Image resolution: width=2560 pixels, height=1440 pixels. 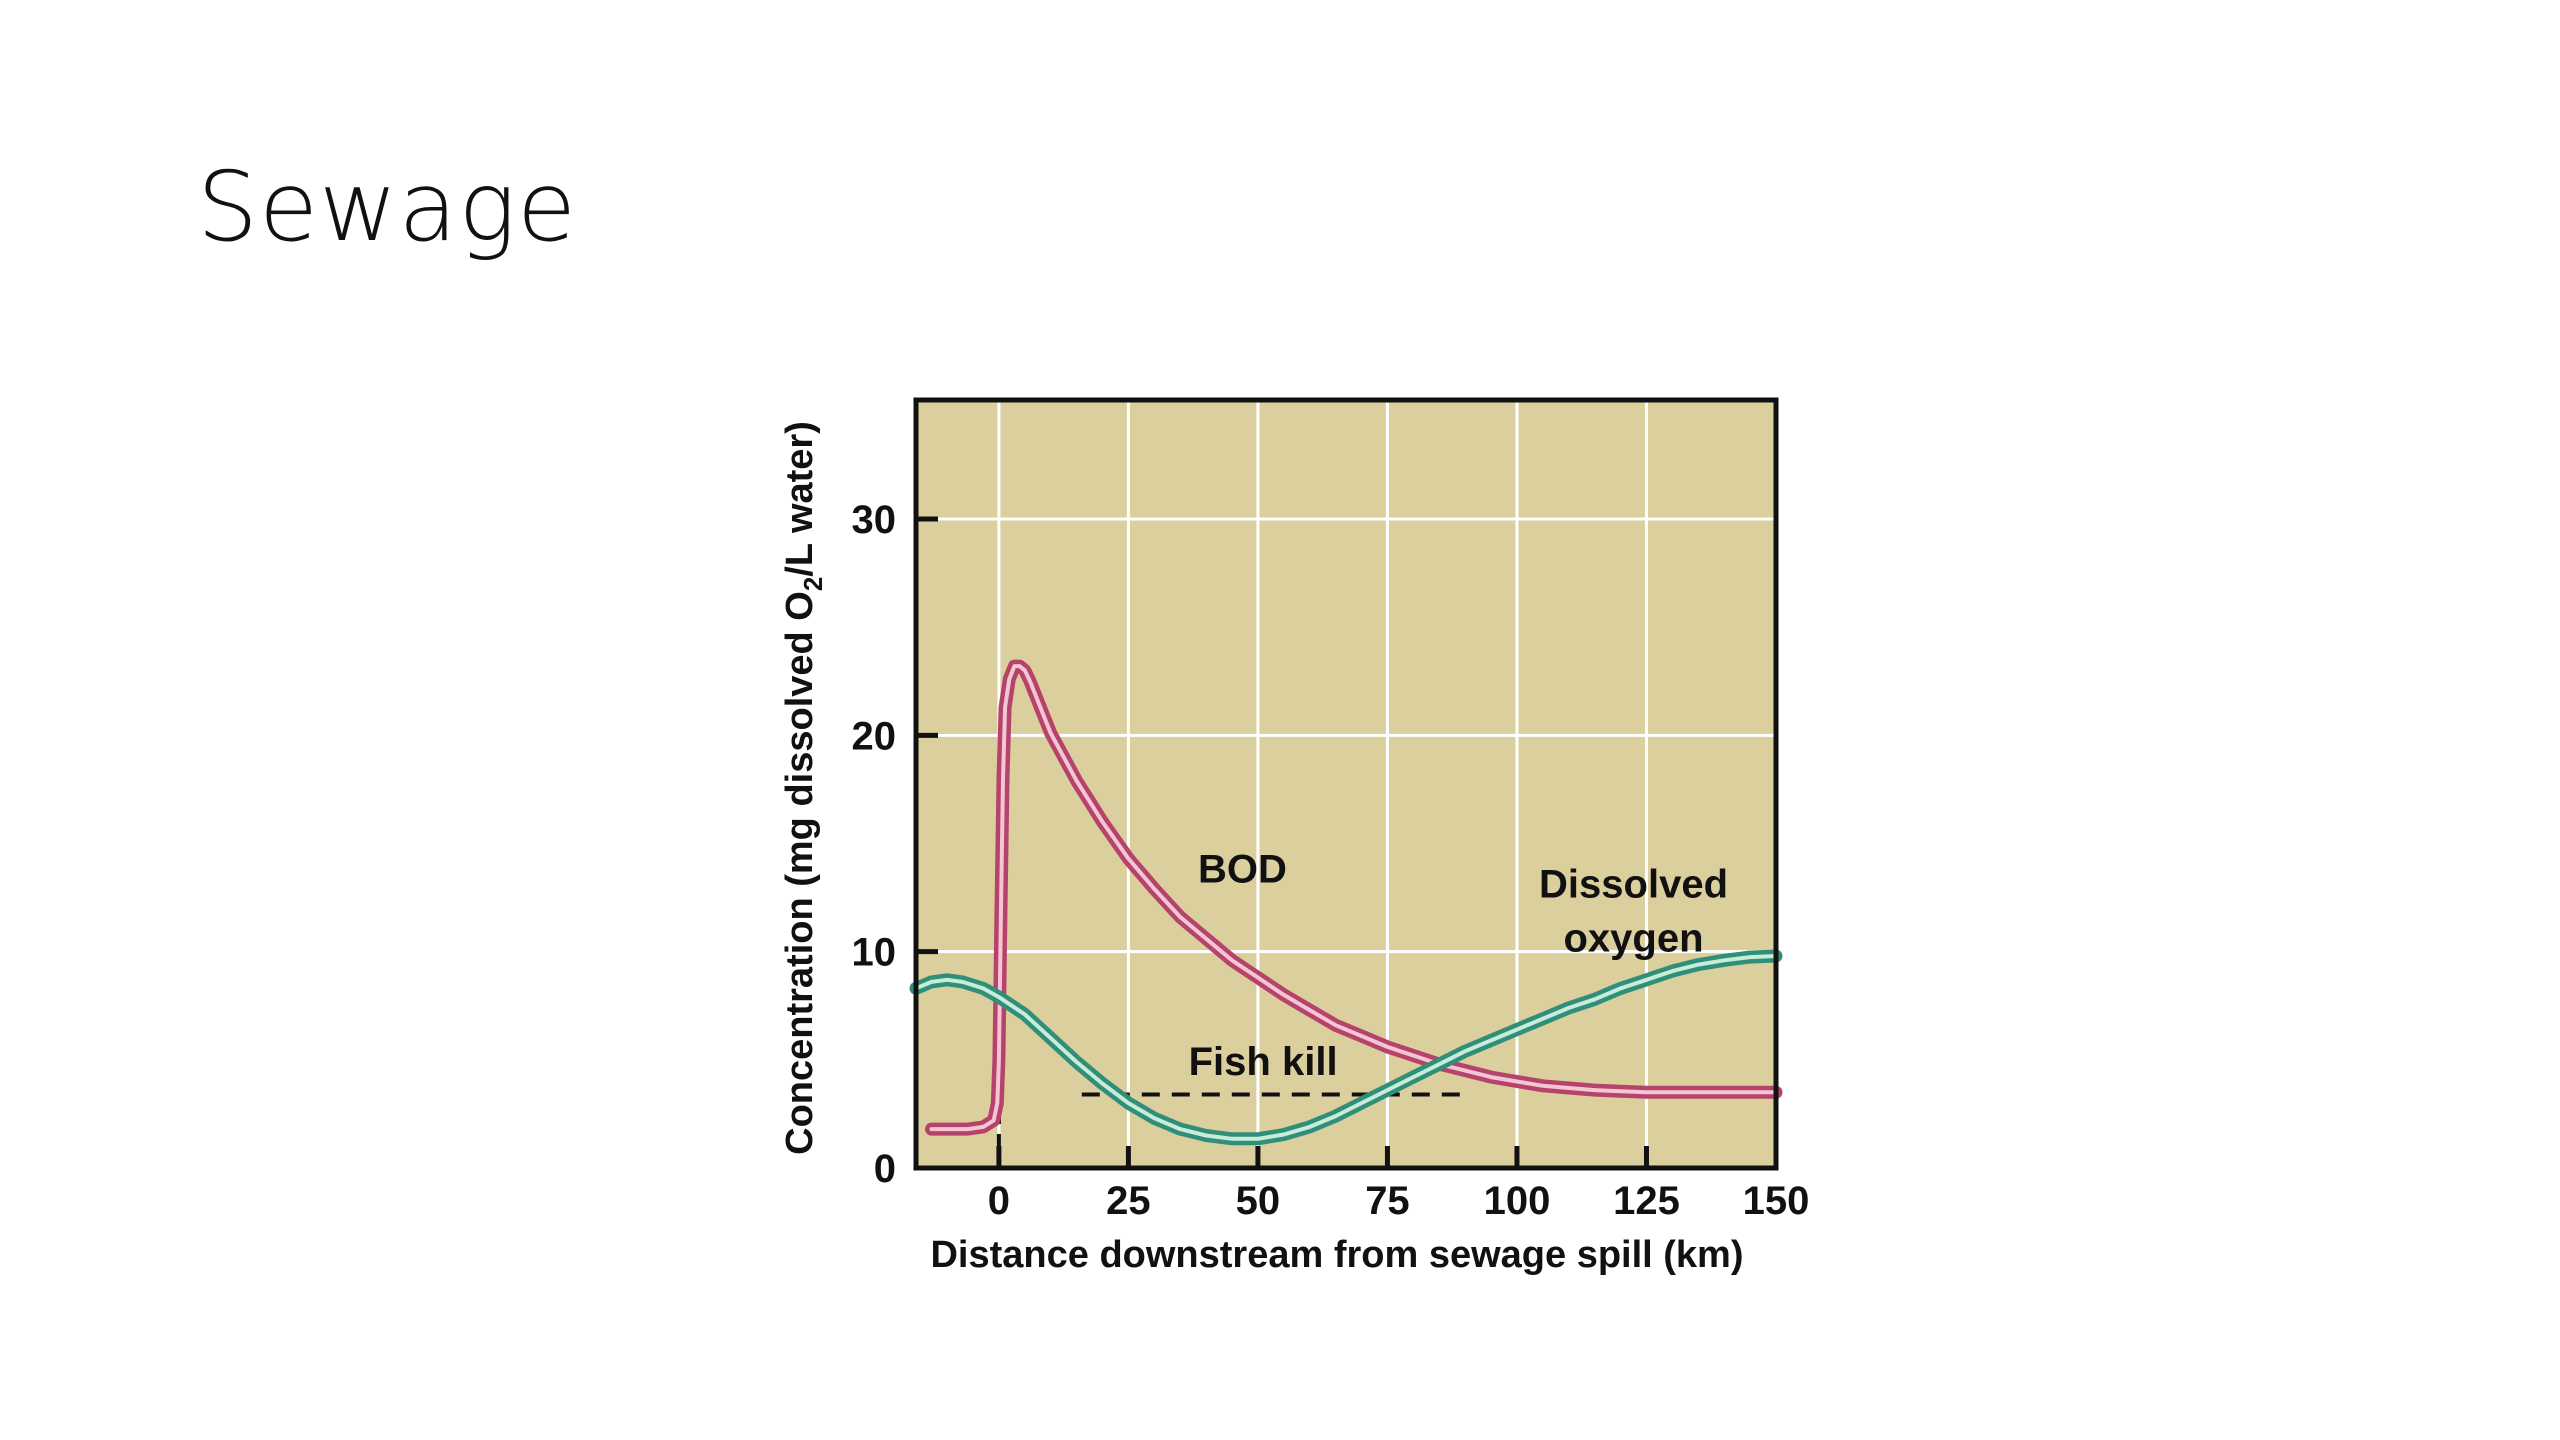 I want to click on y-axis-title-part2: /L water), so click(x=800, y=499).